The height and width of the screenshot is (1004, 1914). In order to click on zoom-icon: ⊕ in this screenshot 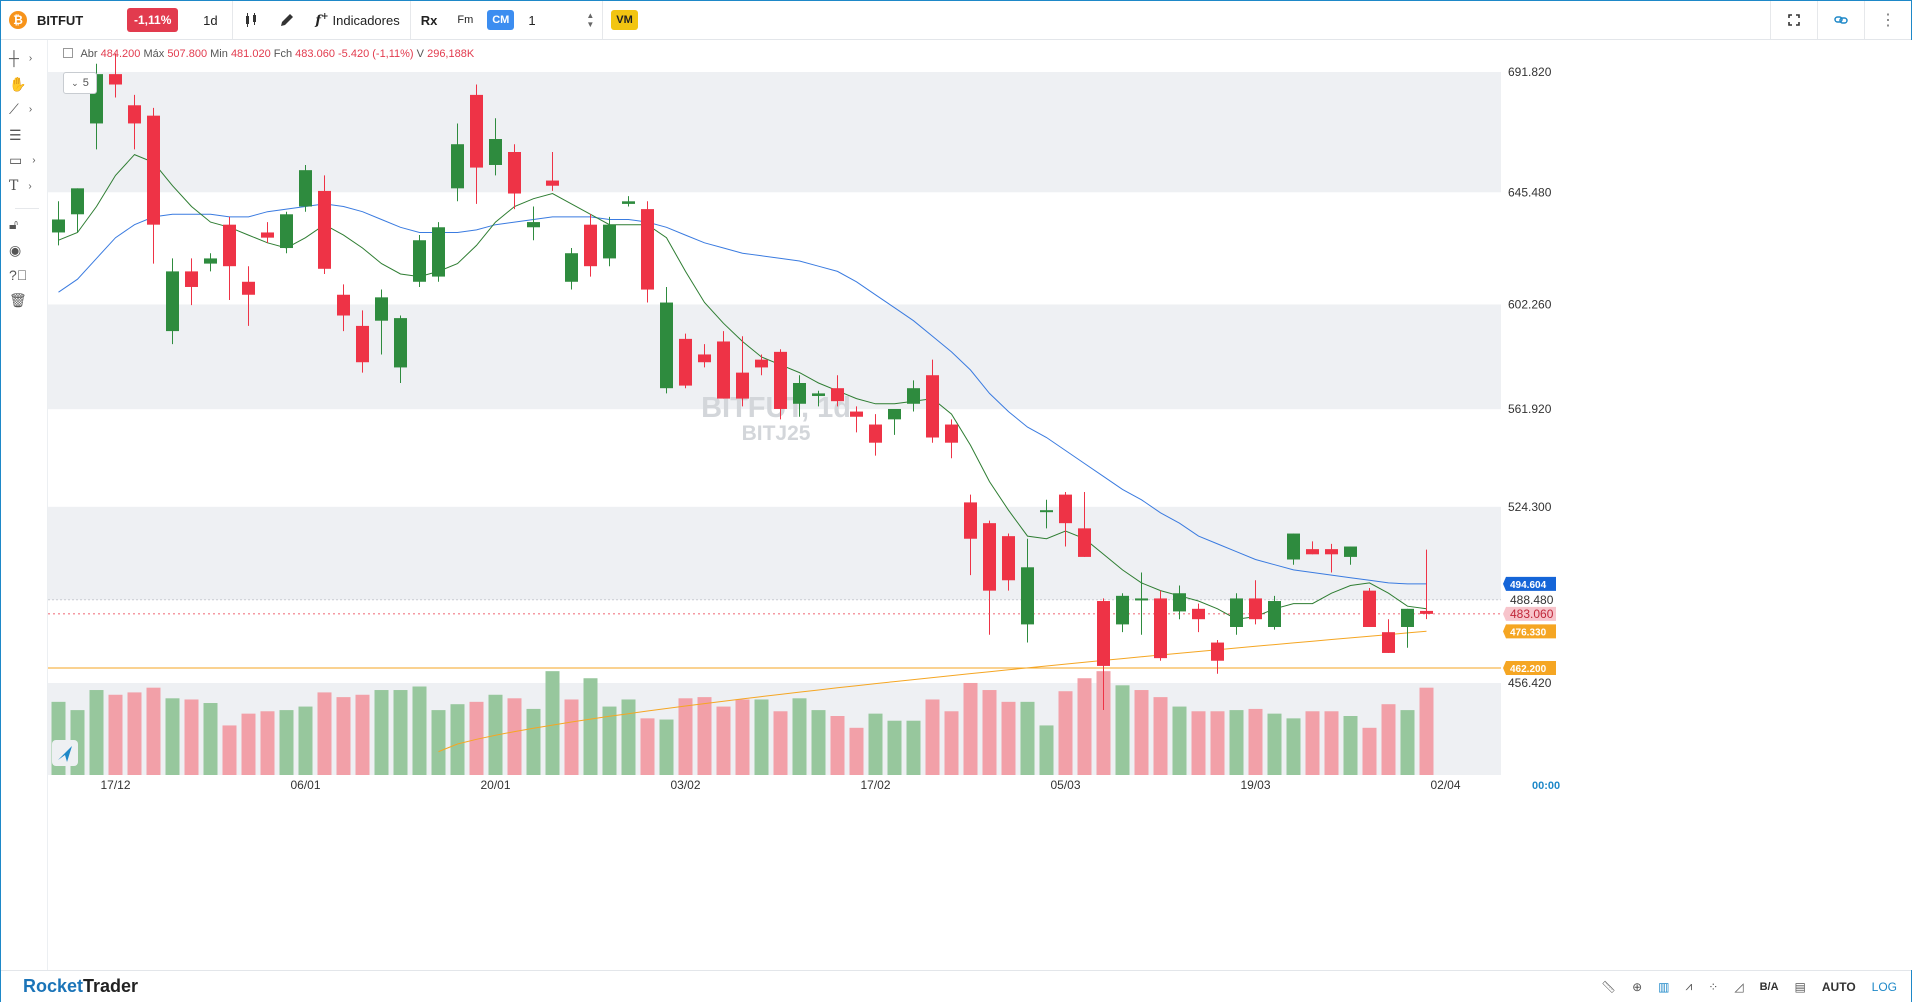, I will do `click(1637, 986)`.